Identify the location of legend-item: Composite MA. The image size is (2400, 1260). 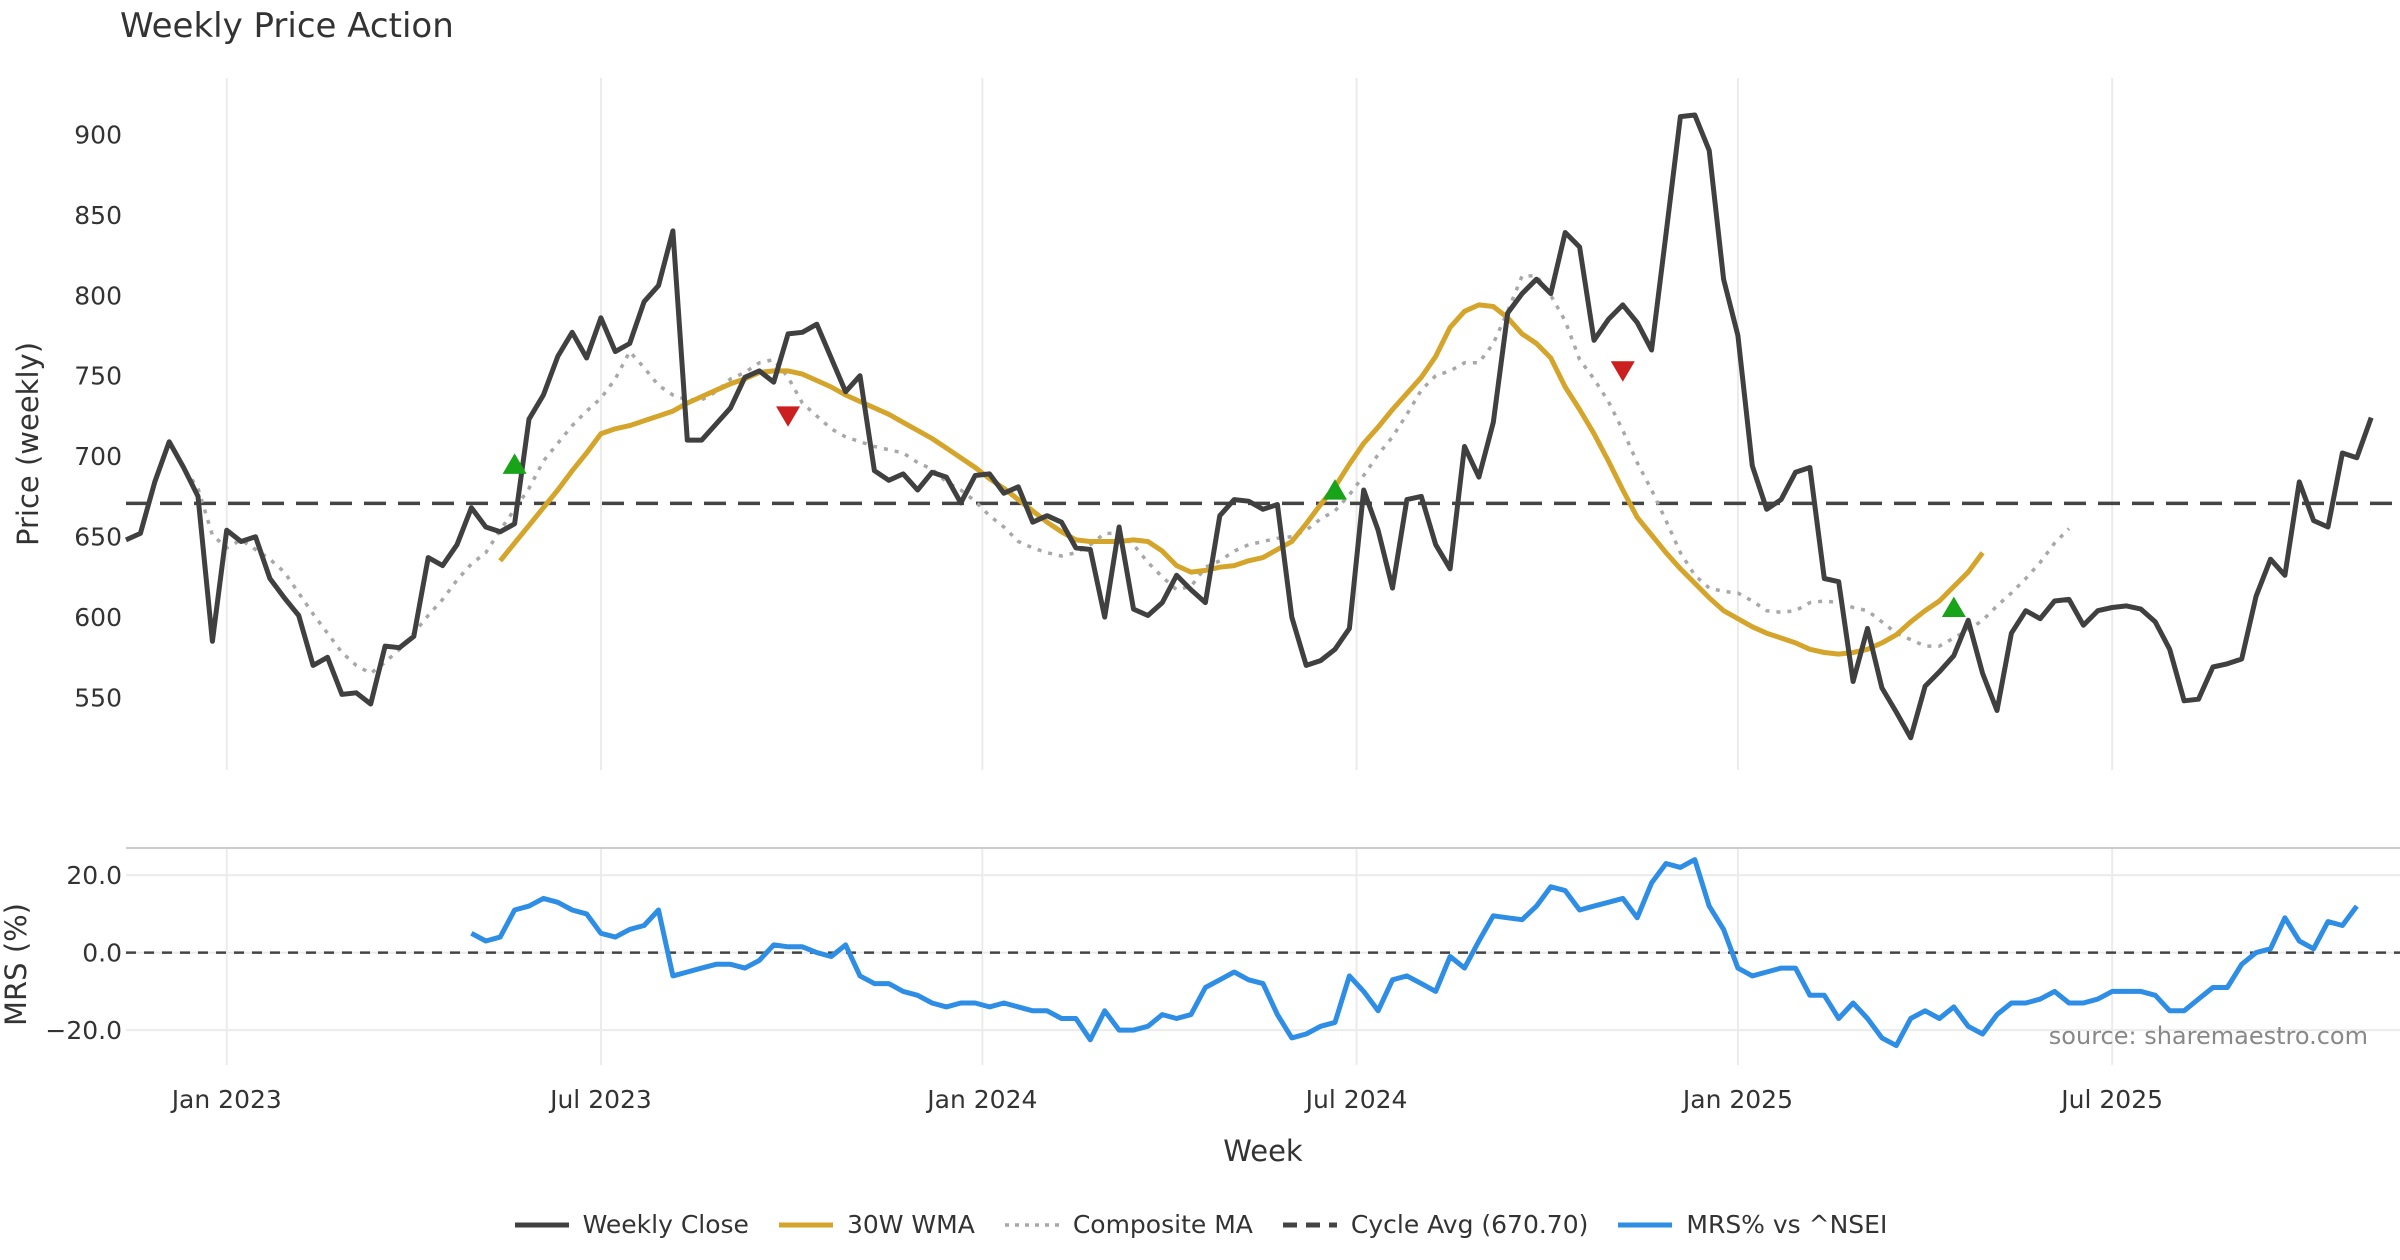
(1128, 1224).